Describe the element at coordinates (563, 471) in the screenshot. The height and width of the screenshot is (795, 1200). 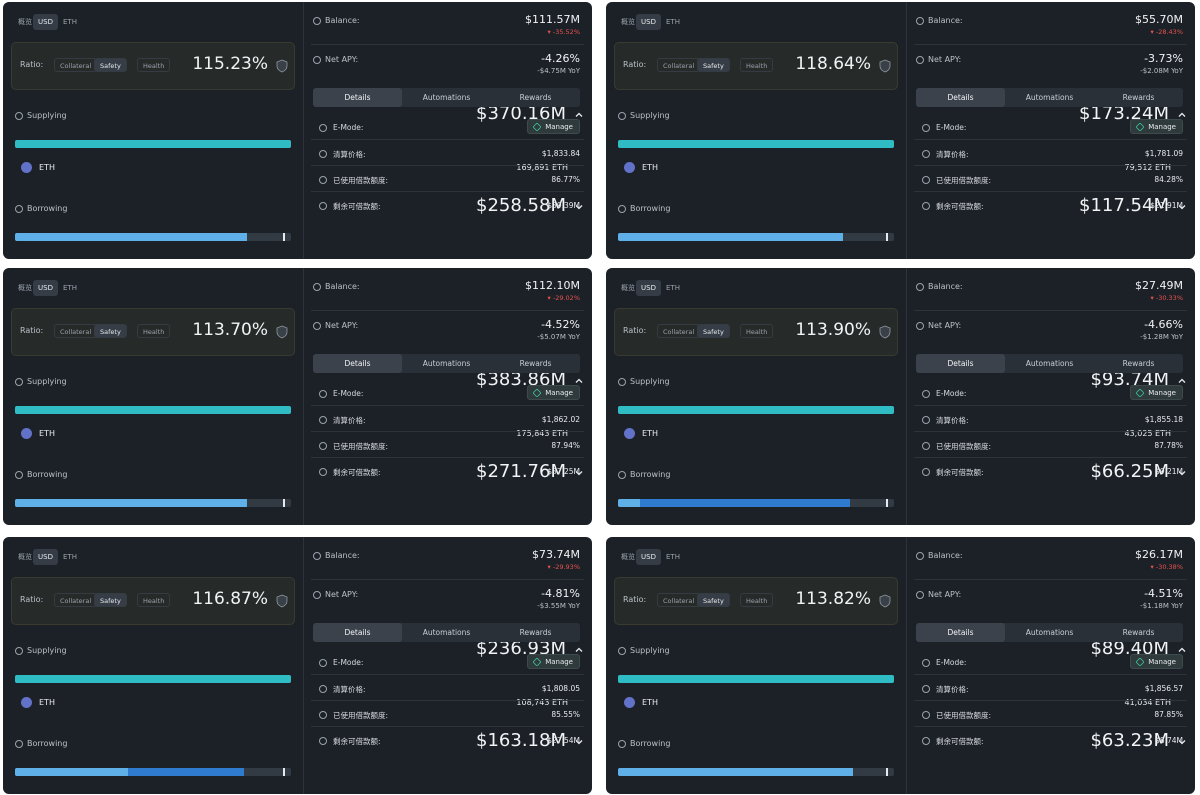
I see `detail-value: $37.25M` at that location.